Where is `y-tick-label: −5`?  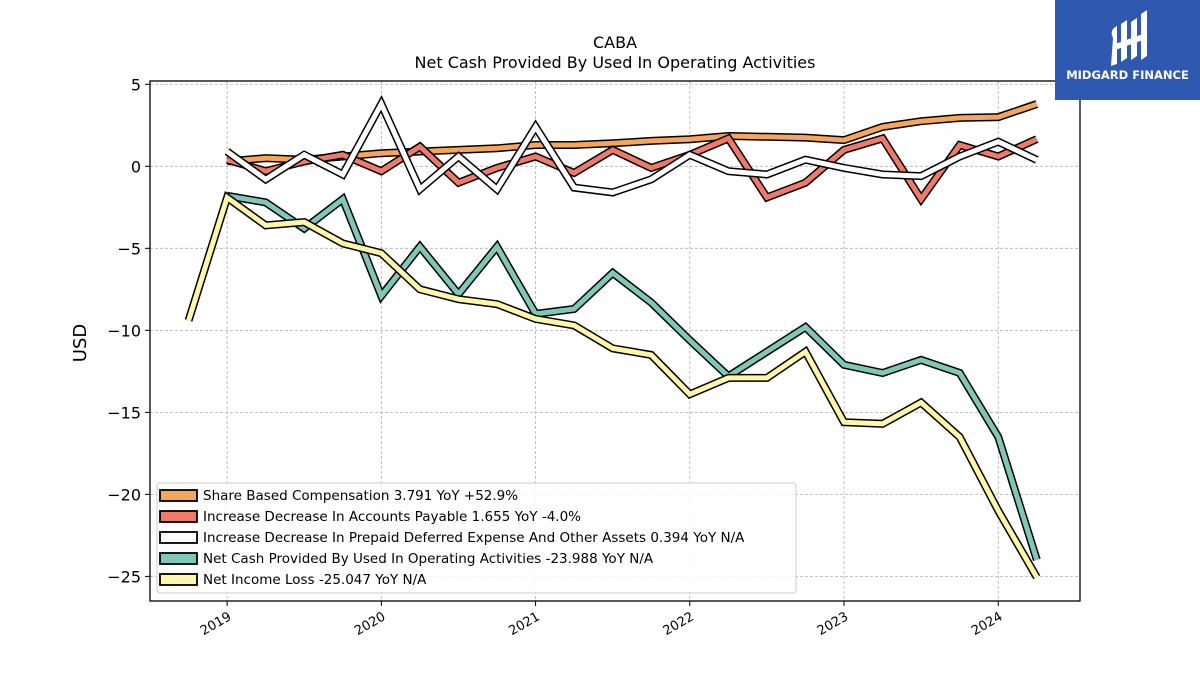
y-tick-label: −5 is located at coordinates (129, 248).